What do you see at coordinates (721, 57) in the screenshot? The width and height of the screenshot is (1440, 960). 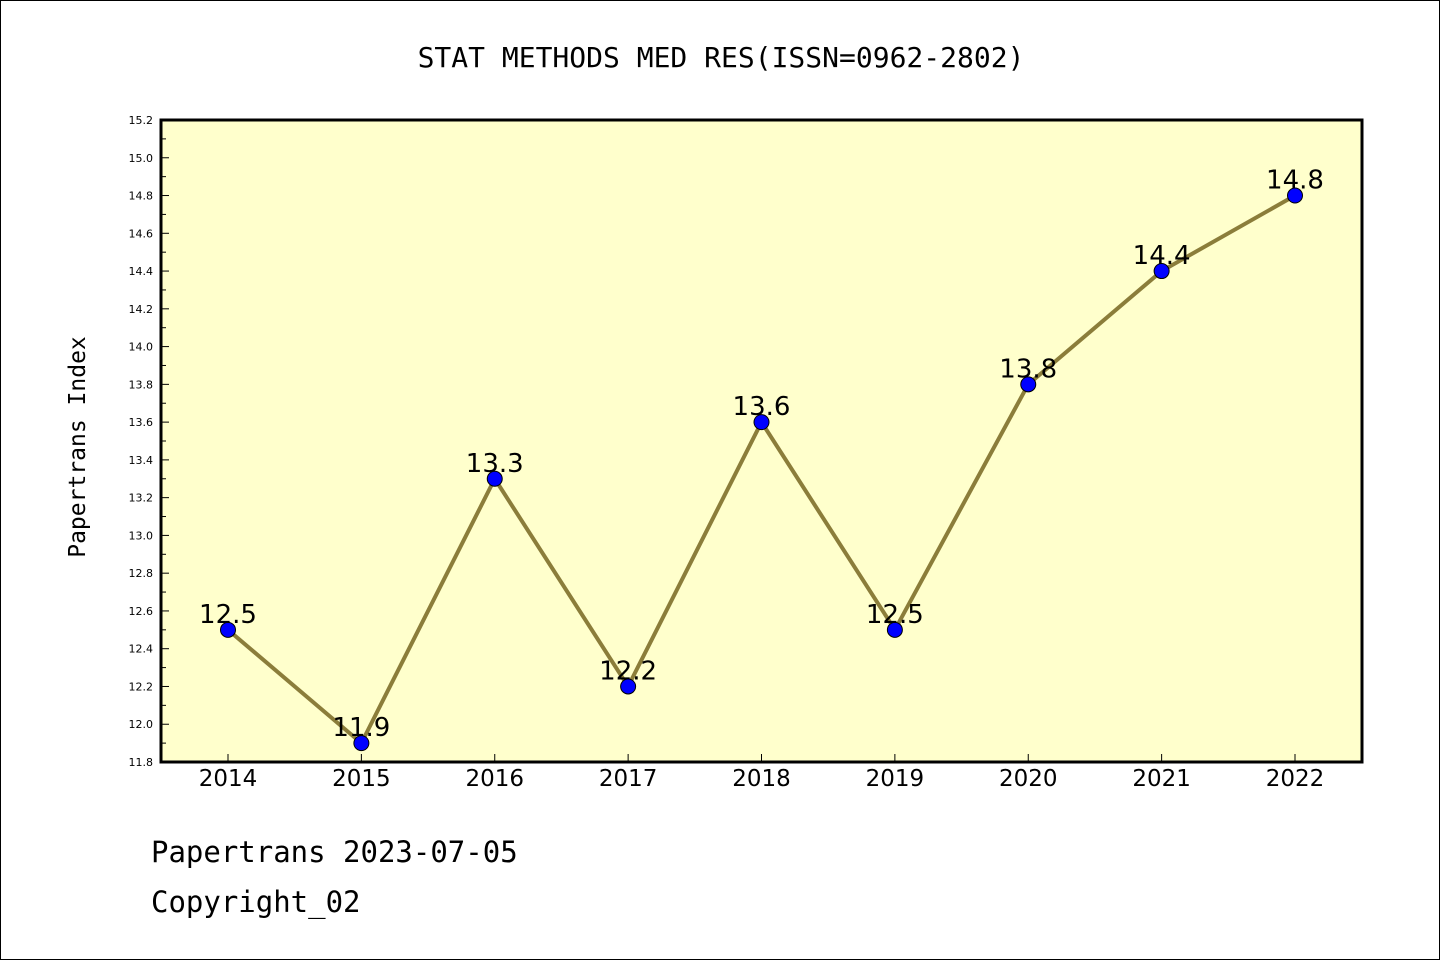 I see `chart-title: STAT METHODS MED RES(ISSN=0962-2802)` at bounding box center [721, 57].